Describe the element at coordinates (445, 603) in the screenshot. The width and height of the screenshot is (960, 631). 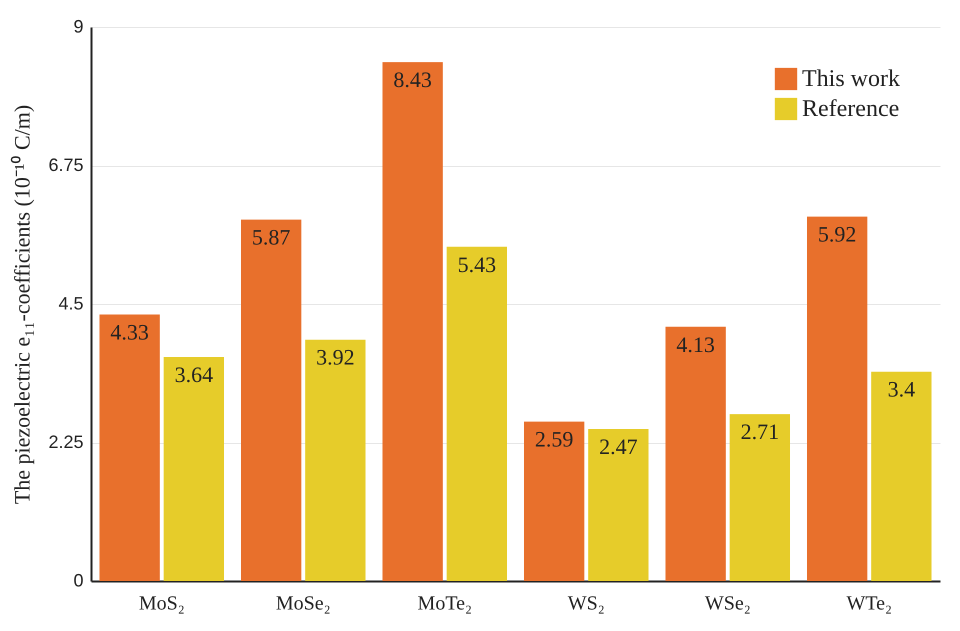
I see `x-tick-label: MoTe₂` at that location.